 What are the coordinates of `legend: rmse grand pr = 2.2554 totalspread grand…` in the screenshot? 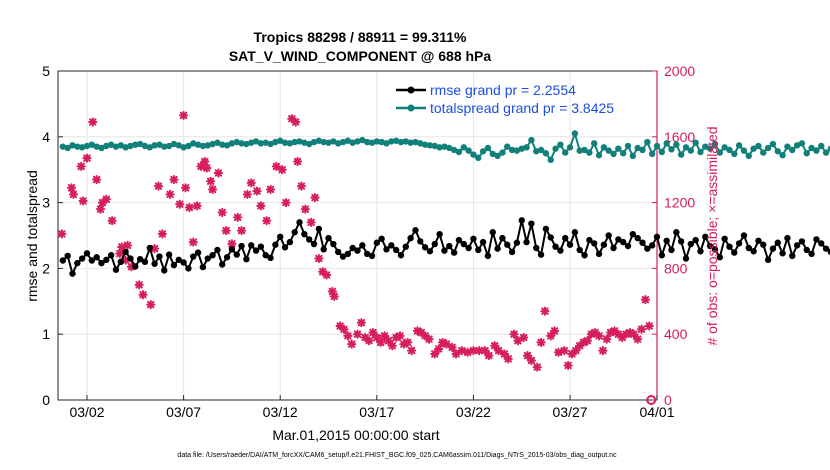 It's located at (505, 99).